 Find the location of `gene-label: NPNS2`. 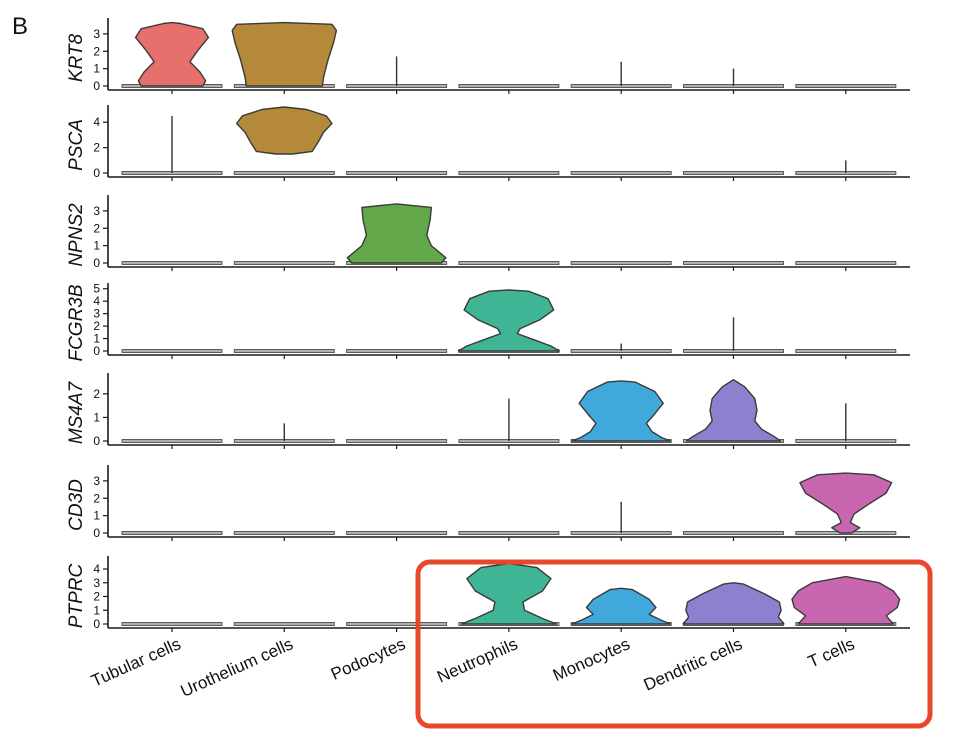

gene-label: NPNS2 is located at coordinates (76, 235).